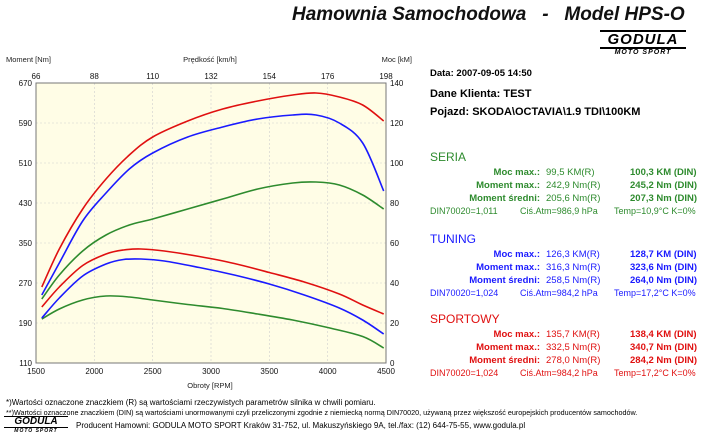 This screenshot has height=438, width=716. Describe the element at coordinates (448, 157) in the screenshot. I see `section-title: SERIA` at that location.